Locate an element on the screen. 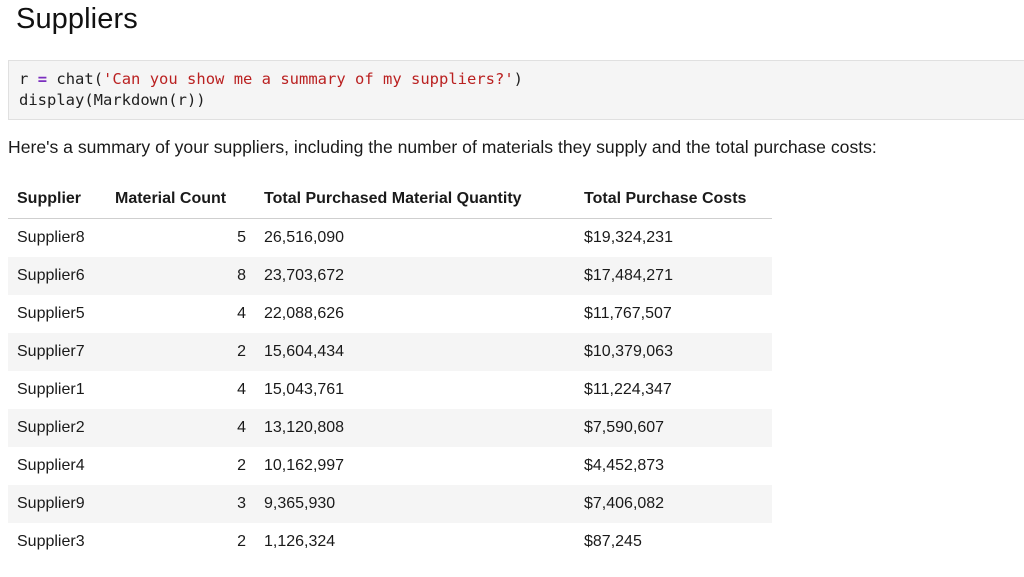 The image size is (1024, 577). cell-supplier: Supplier6 is located at coordinates (51, 275).